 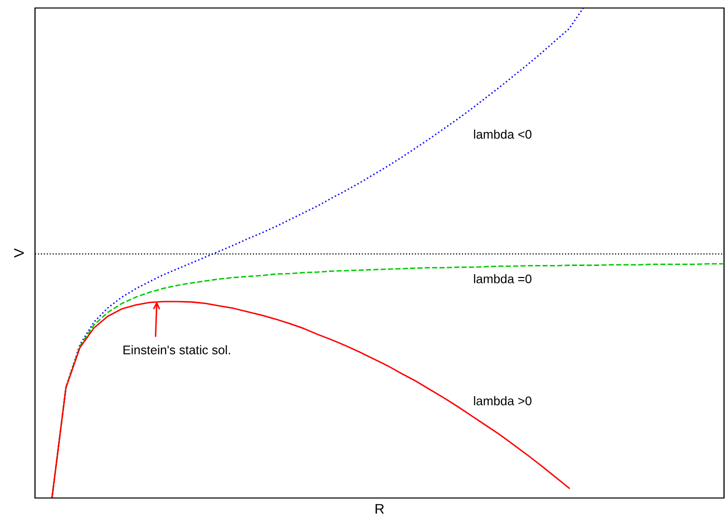 I want to click on annotation: Einstein's static sol., so click(x=177, y=349).